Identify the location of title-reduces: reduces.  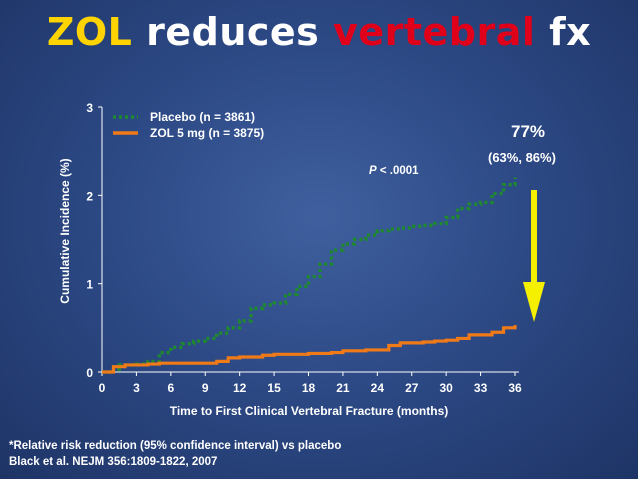
(233, 32).